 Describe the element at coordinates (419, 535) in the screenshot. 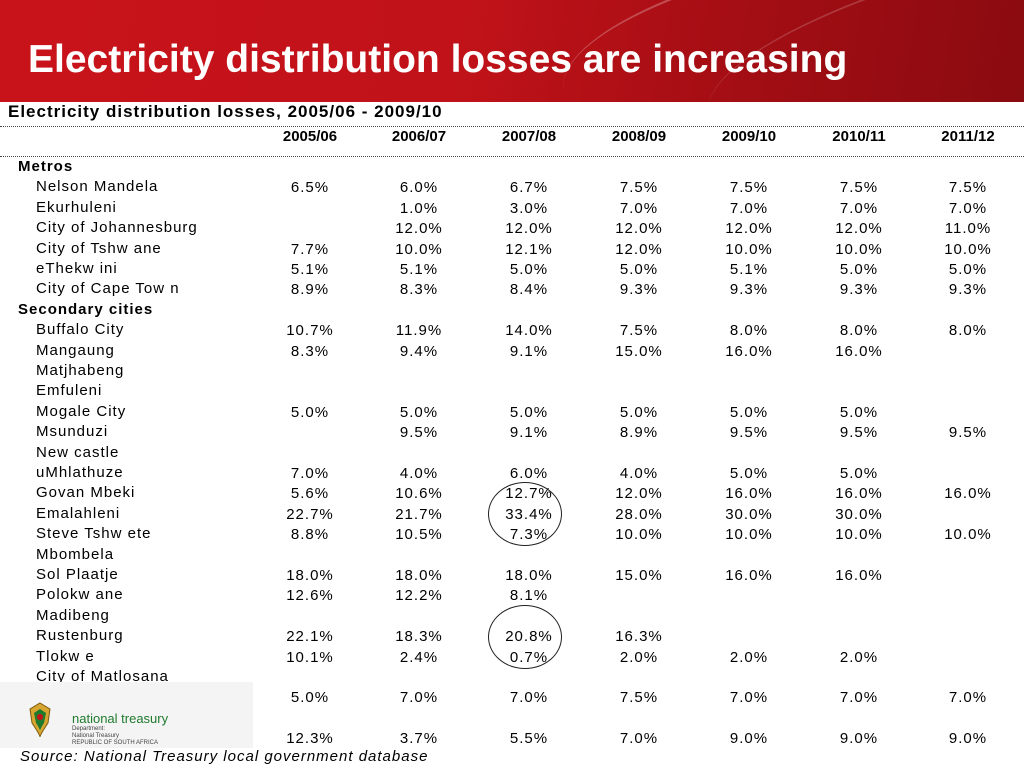

I see `loss-value-cell: 10.5%` at that location.